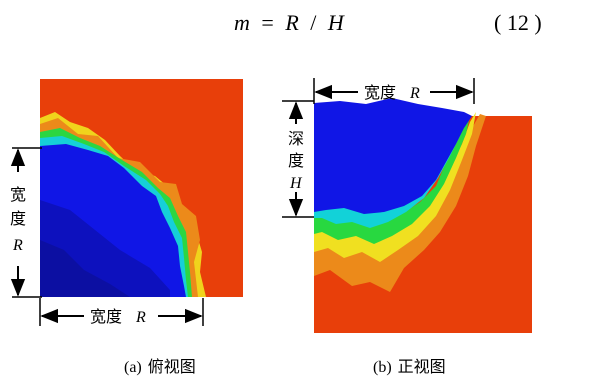 Image resolution: width=589 pixels, height=383 pixels. Describe the element at coordinates (393, 156) in the screenshot. I see `panel-b-blue-core` at that location.